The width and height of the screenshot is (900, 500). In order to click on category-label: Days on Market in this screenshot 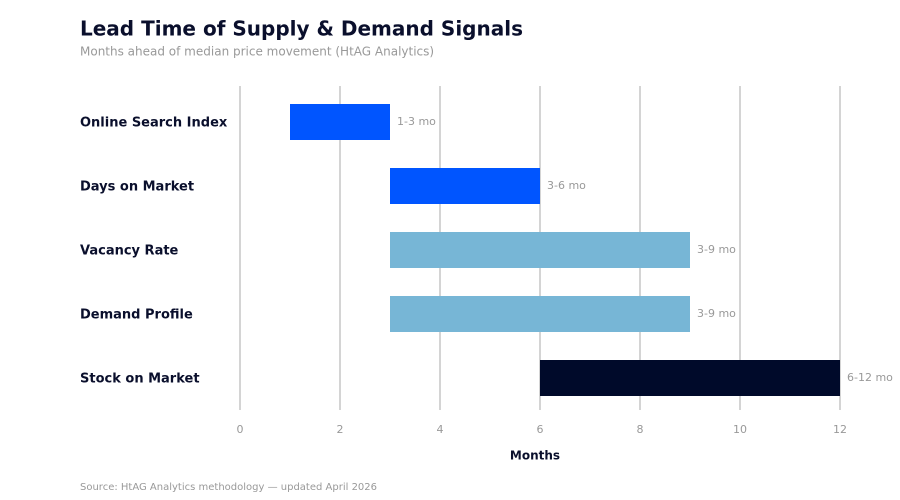, I will do `click(137, 187)`.